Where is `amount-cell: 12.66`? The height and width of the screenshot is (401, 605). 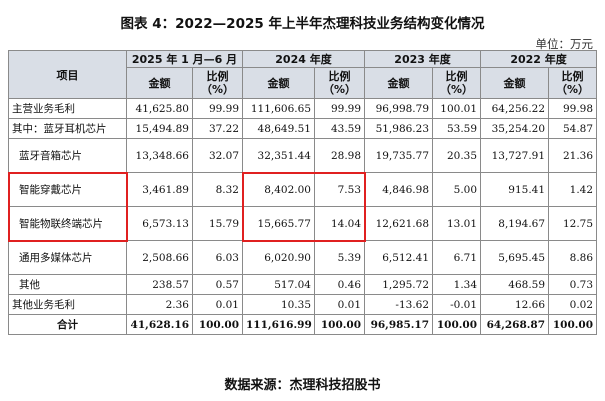
amount-cell: 12.66 is located at coordinates (515, 304).